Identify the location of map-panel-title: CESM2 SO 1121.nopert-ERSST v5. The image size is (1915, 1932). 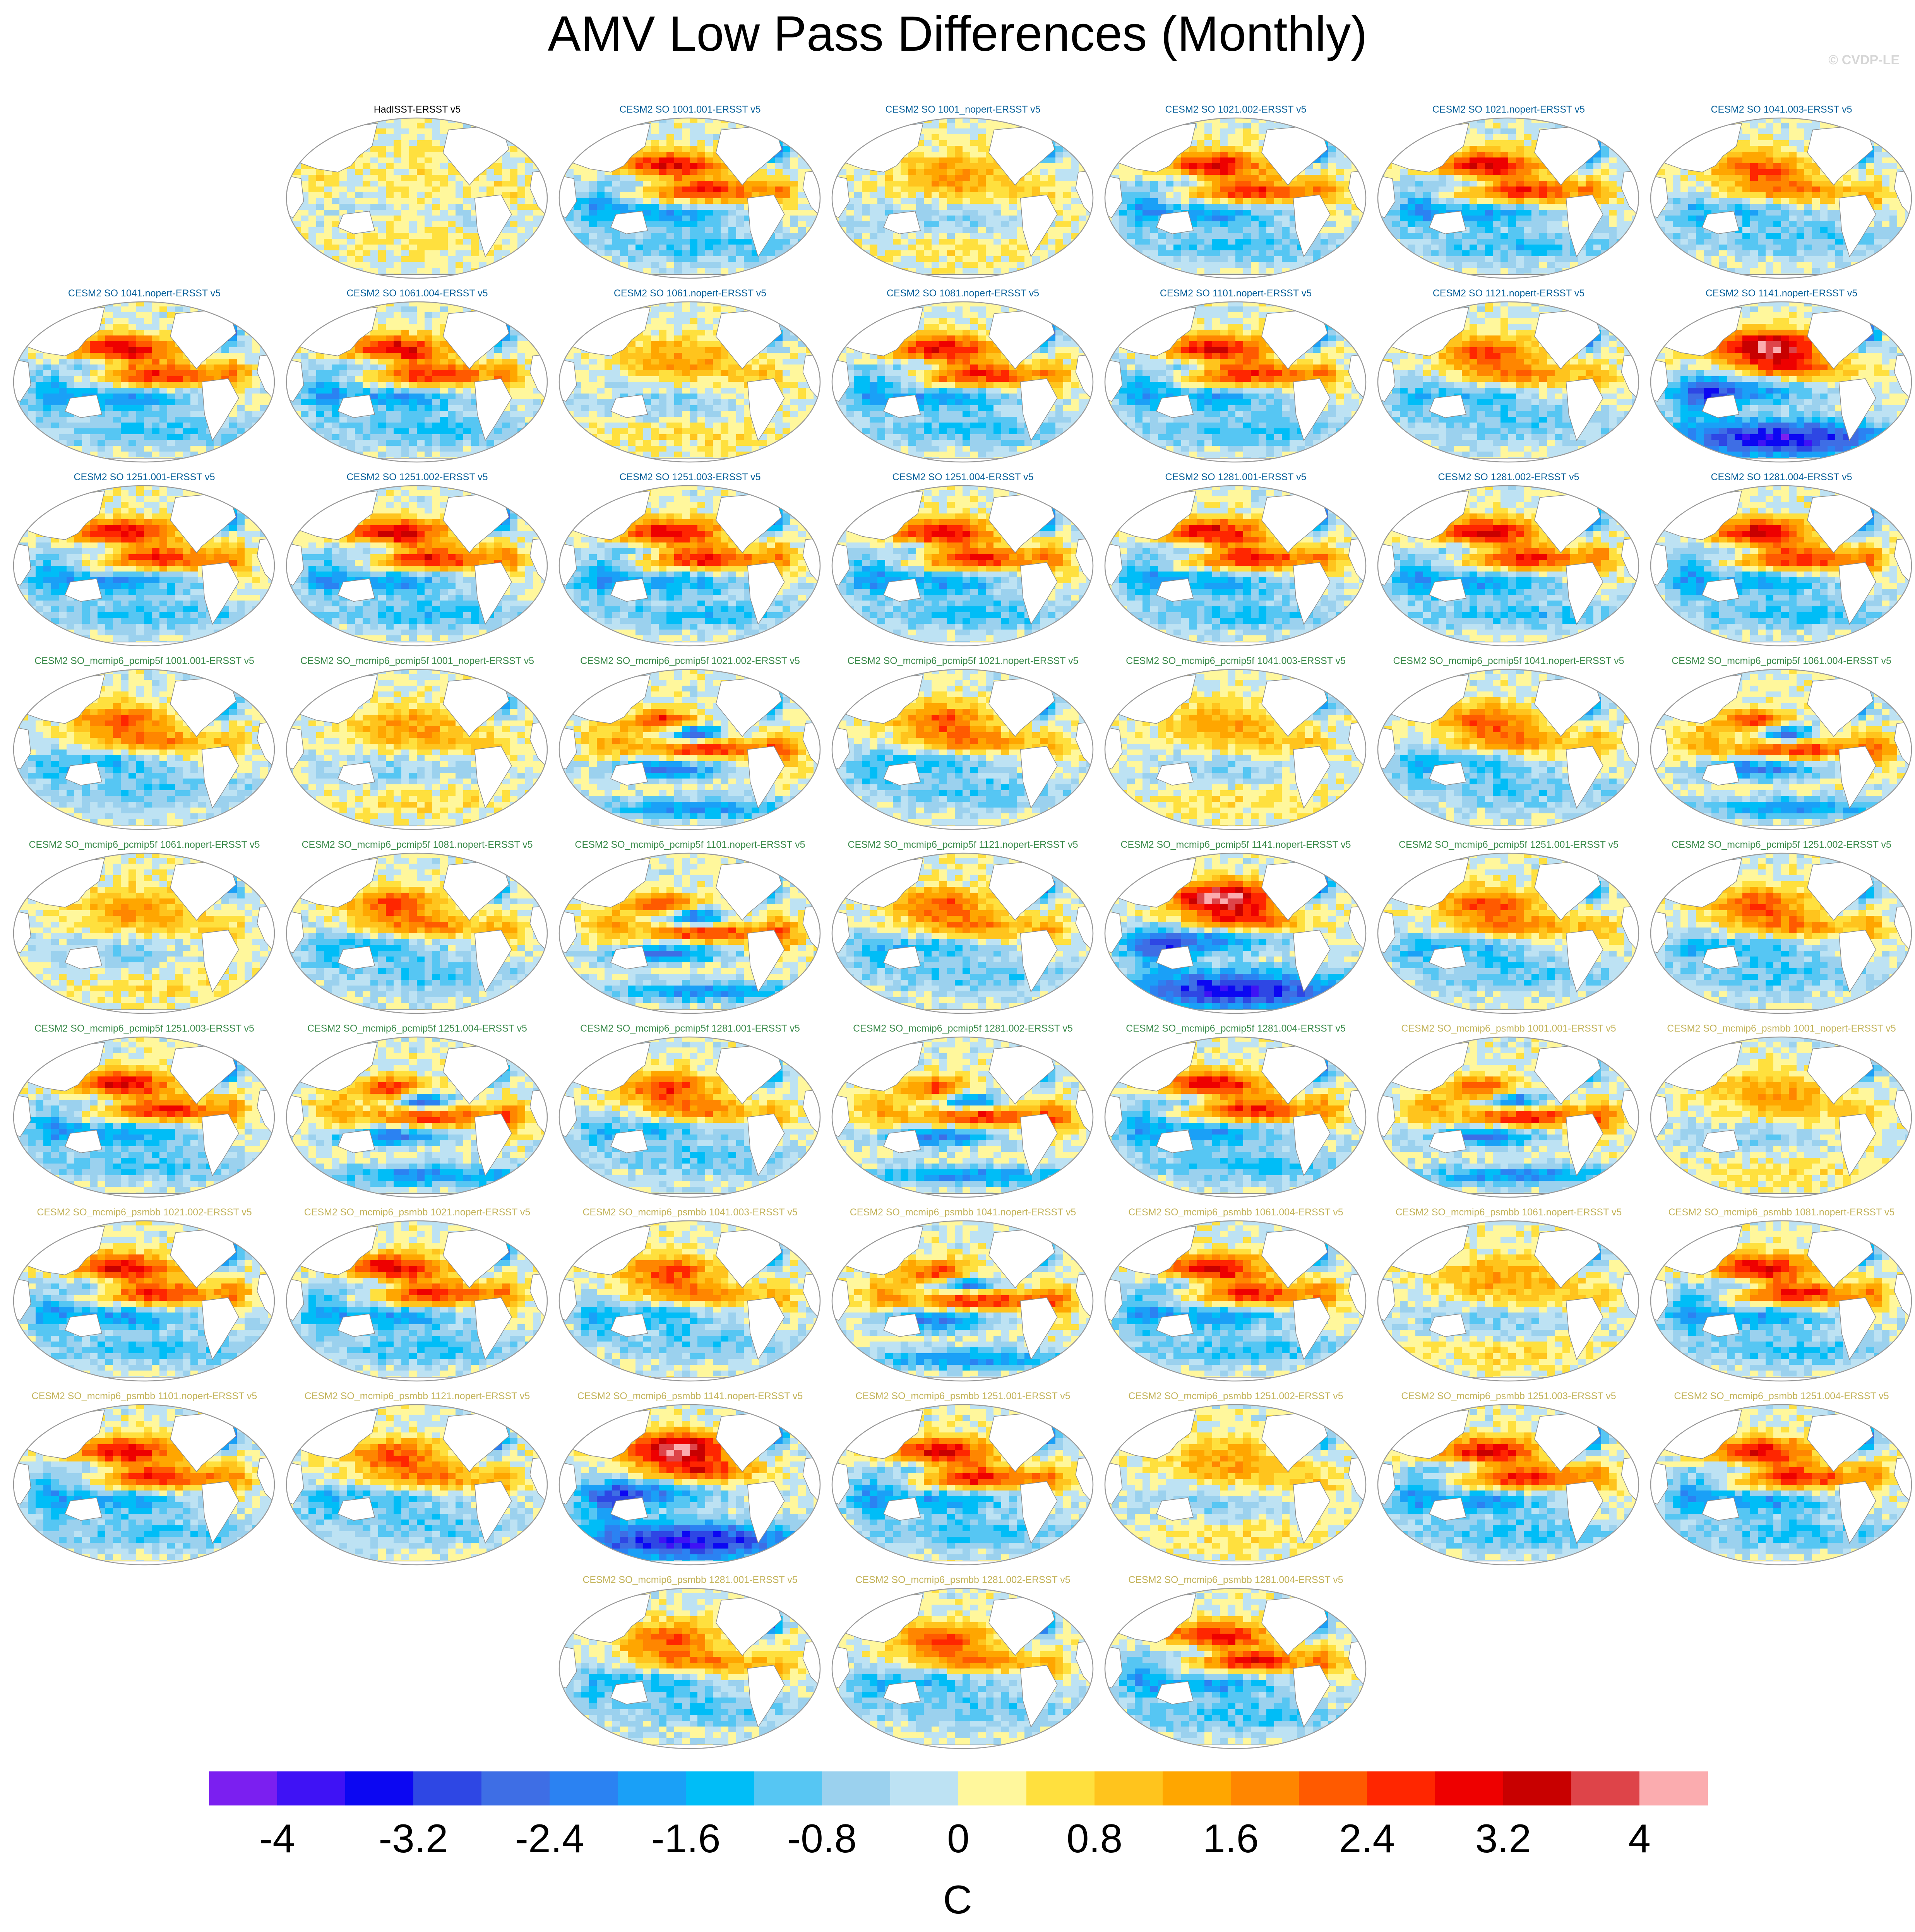
(1509, 293).